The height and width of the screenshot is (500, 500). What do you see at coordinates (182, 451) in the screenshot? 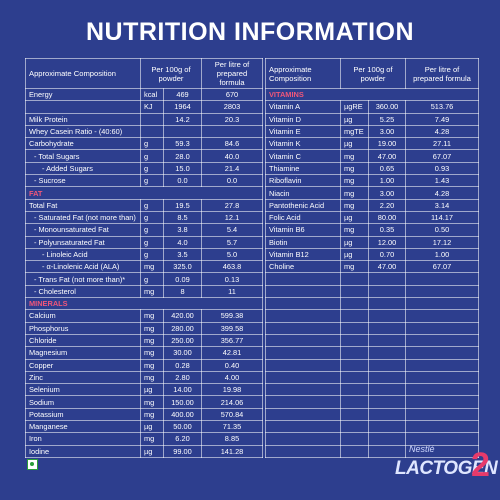
I see `per-100g: 99.00` at bounding box center [182, 451].